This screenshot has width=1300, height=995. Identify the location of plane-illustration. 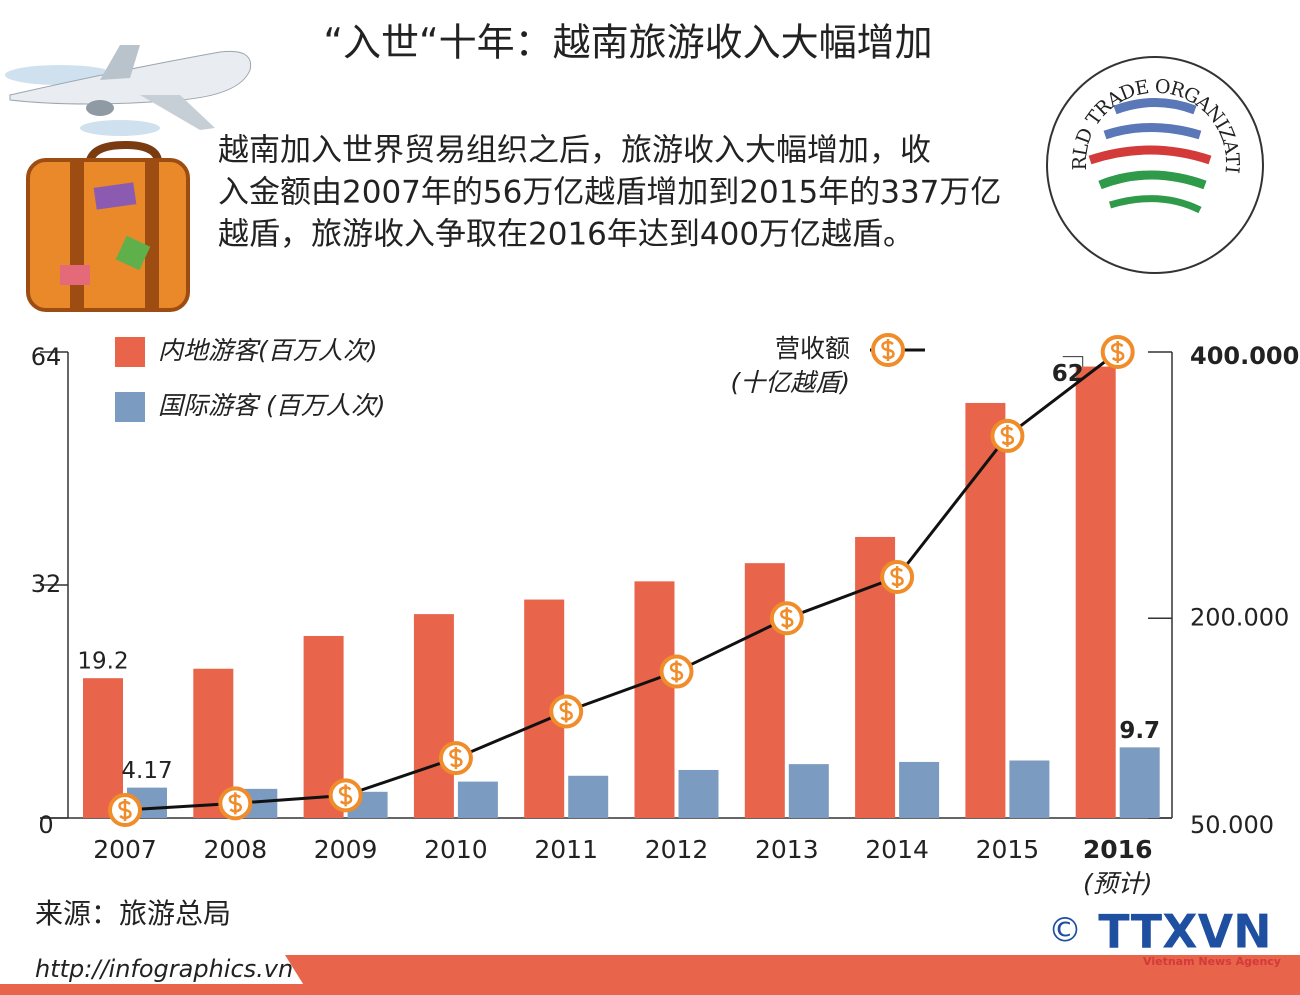
(128, 90).